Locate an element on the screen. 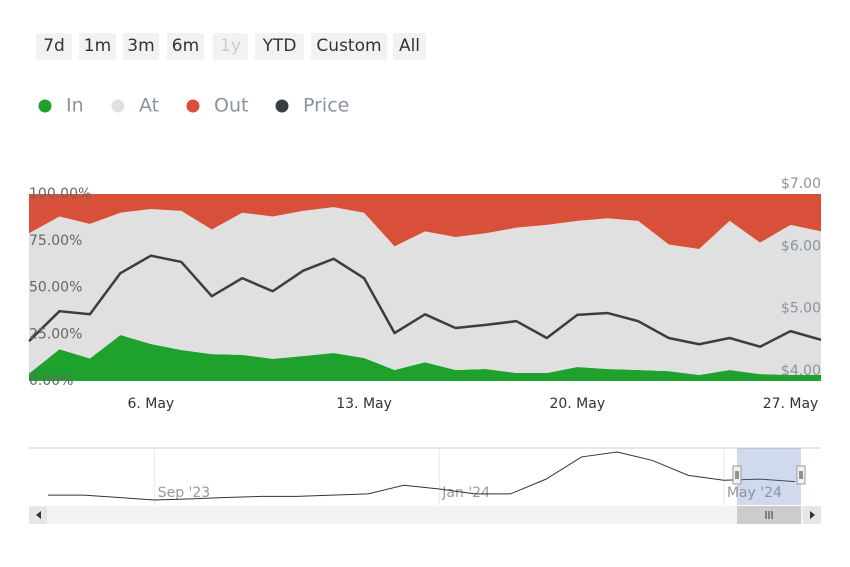 The width and height of the screenshot is (850, 567). area is located at coordinates (425, 221).